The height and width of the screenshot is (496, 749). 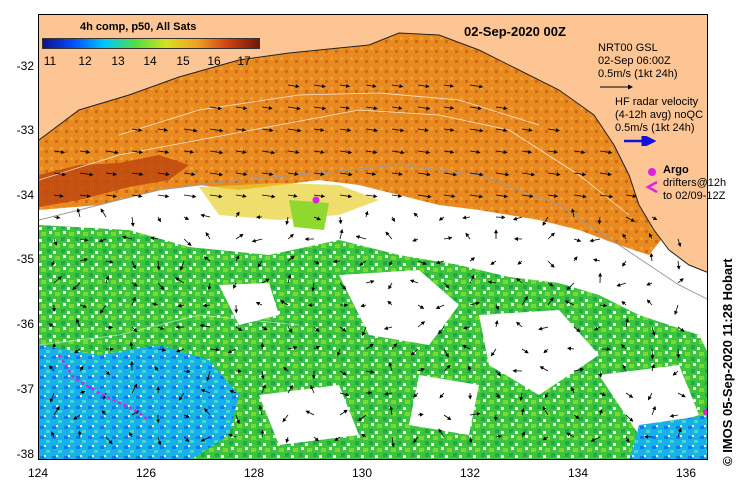 What do you see at coordinates (652, 172) in the screenshot?
I see `argo-legend-icon` at bounding box center [652, 172].